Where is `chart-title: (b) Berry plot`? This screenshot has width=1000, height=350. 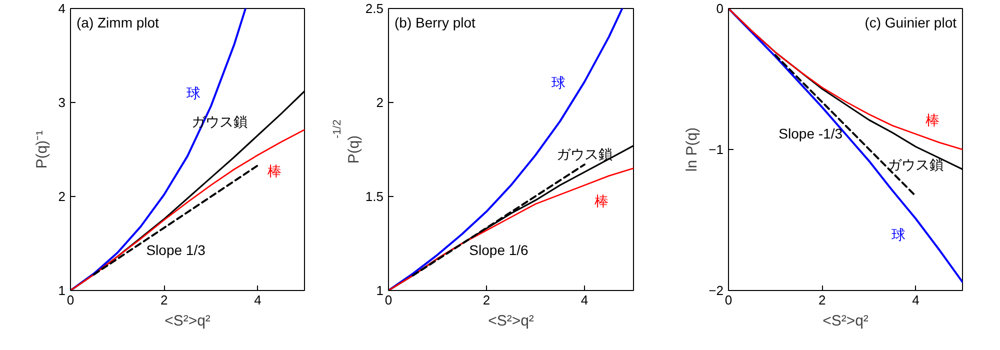 chart-title: (b) Berry plot is located at coordinates (435, 22).